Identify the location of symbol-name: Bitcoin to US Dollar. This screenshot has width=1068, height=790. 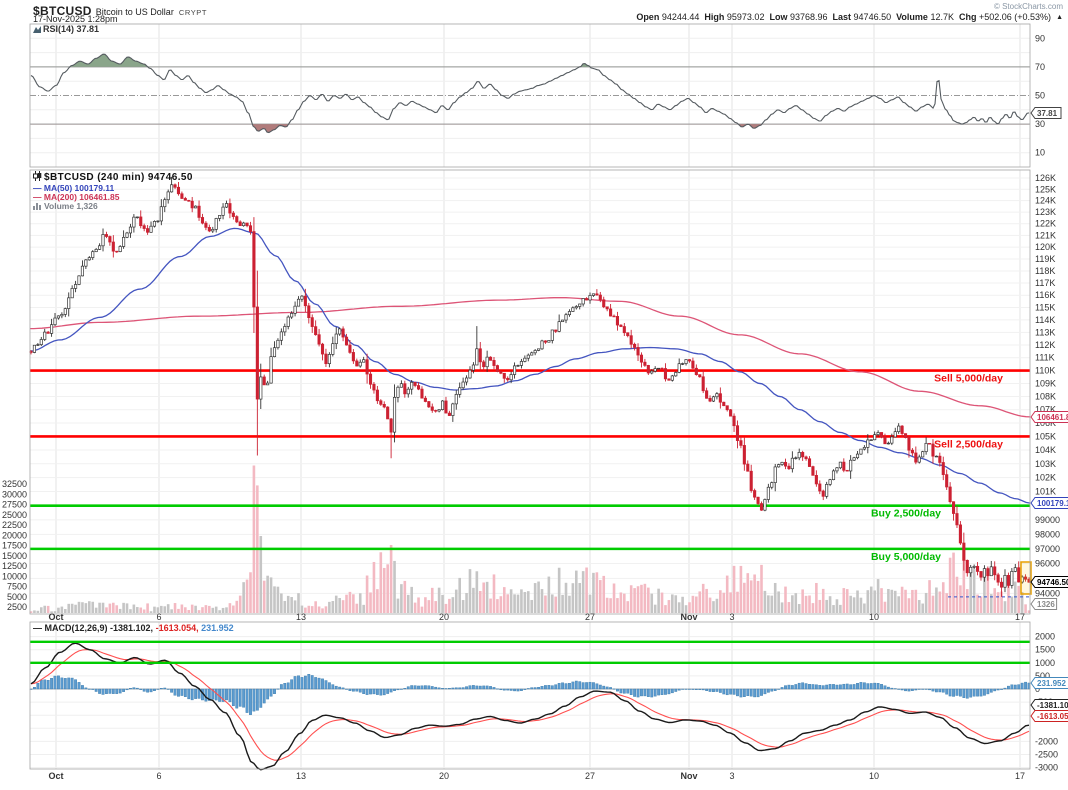
(134, 12).